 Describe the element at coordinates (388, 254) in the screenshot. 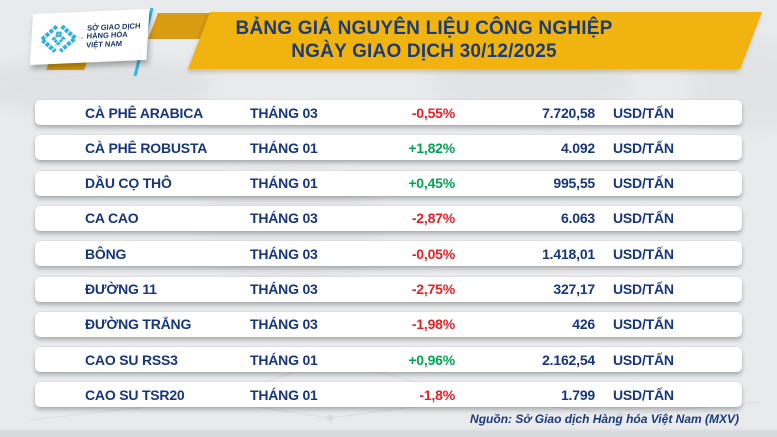

I see `commodity-row: BÔNG THÁNG 03 -0,05% 1.418,01 USD/TẤN` at that location.